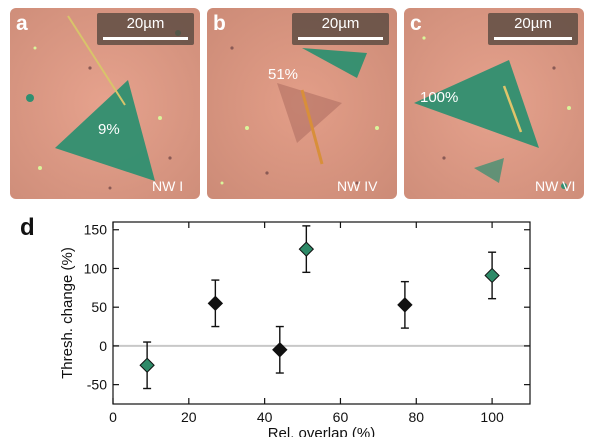  Describe the element at coordinates (168, 186) in the screenshot. I see `nanowire-label-a: NW I` at that location.